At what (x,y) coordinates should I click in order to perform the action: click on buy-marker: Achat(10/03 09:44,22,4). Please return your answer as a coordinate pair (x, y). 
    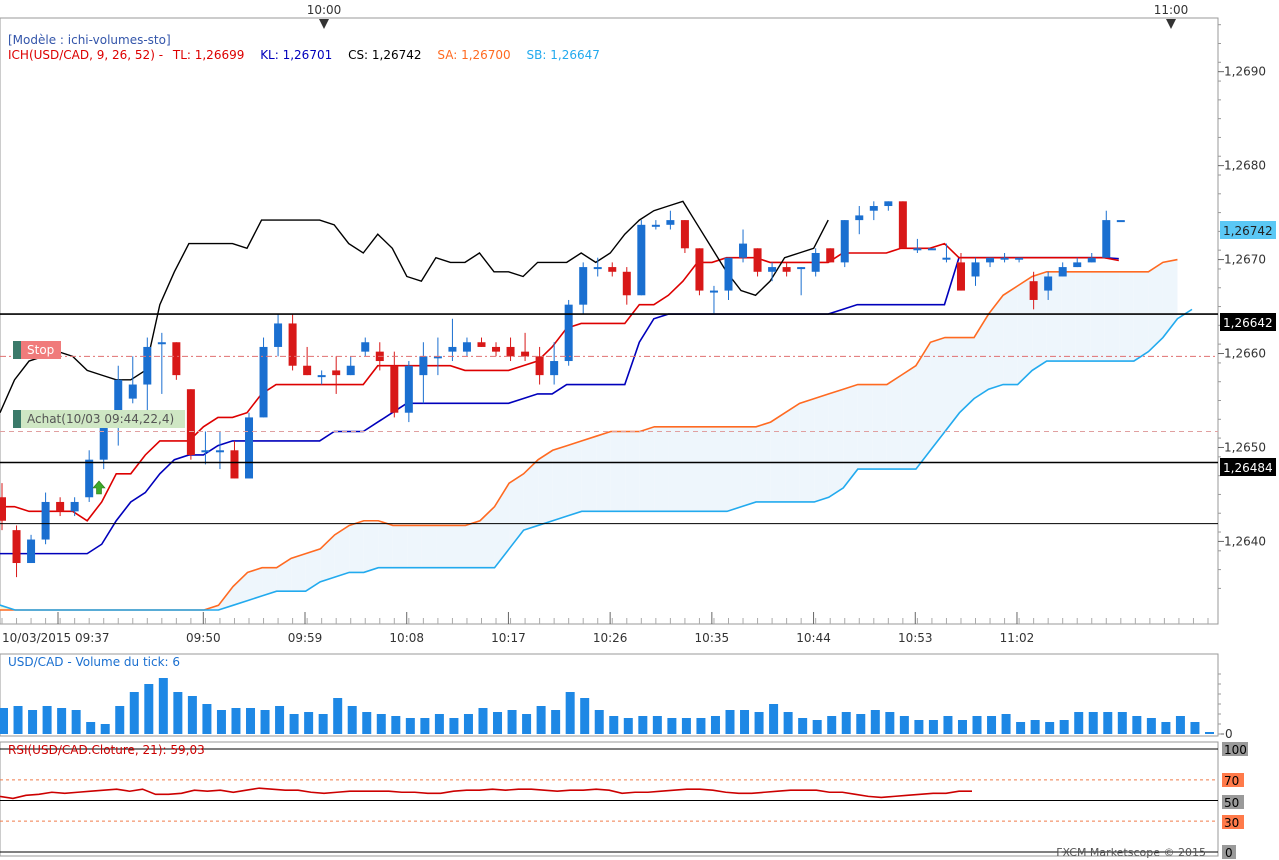
    Looking at the image, I should click on (99, 419).